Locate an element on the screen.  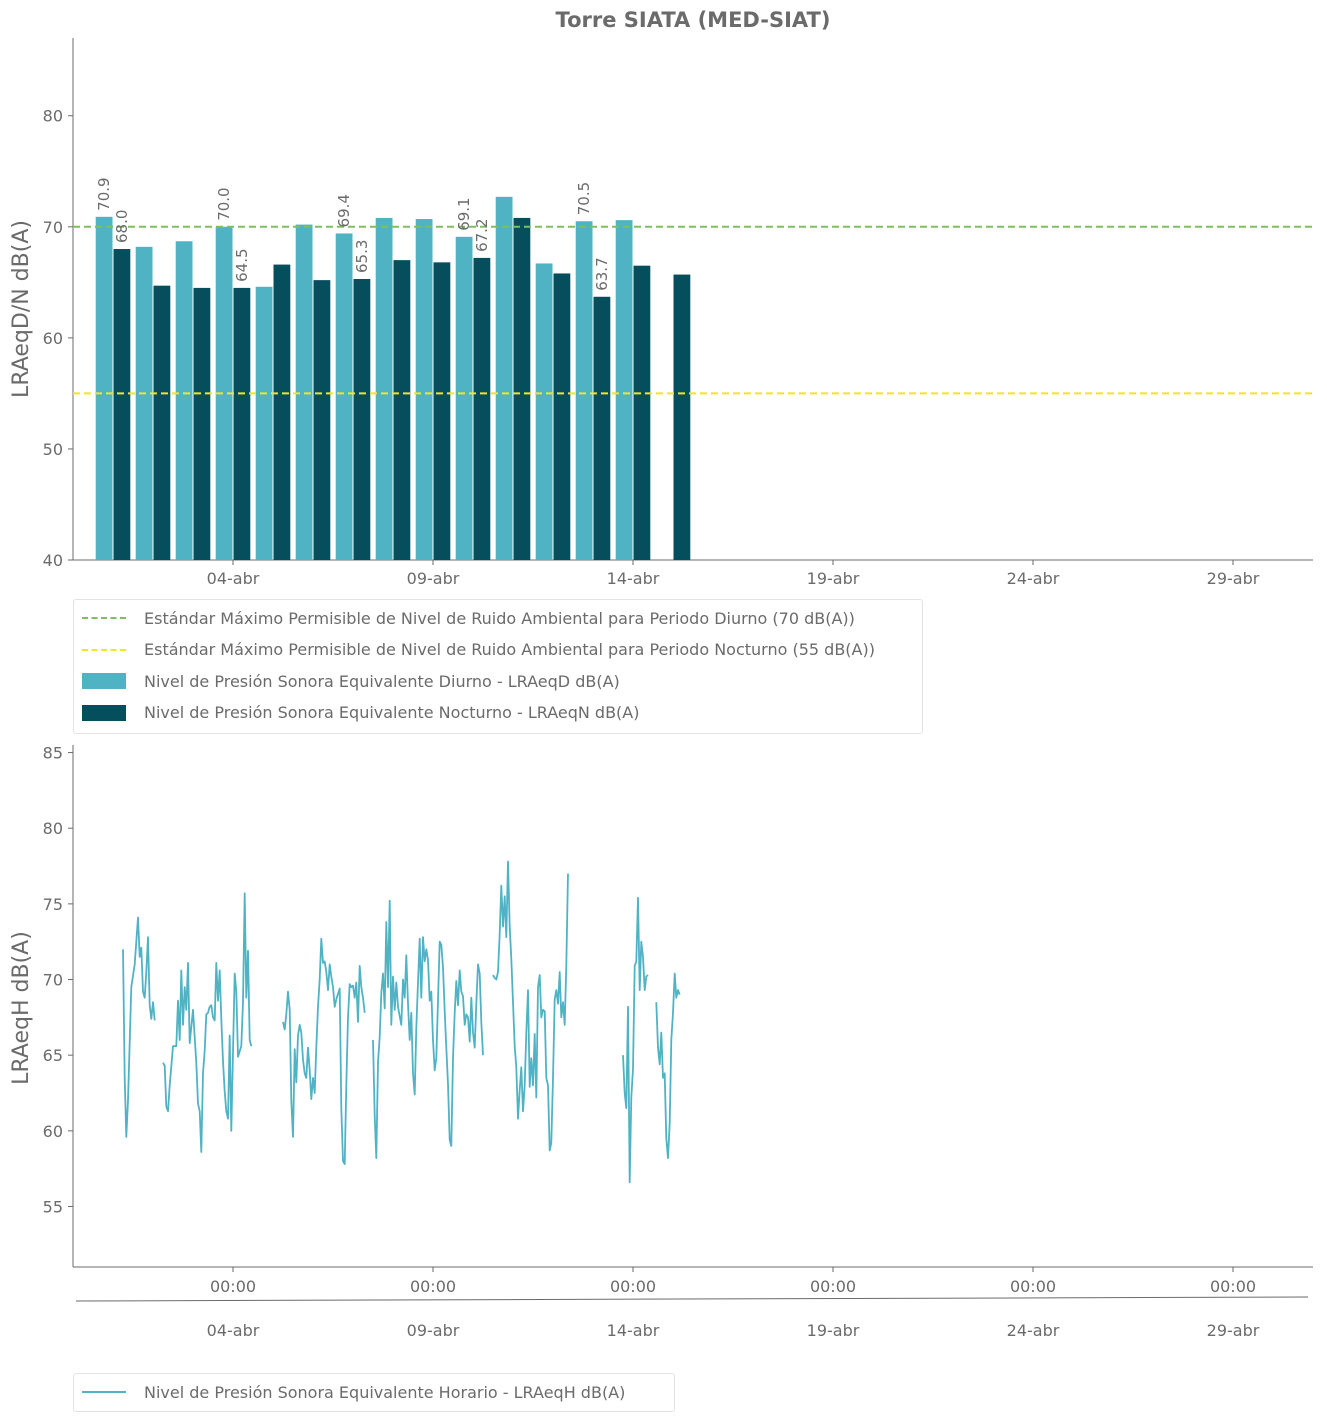
y-tick-label: 50 is located at coordinates (53, 449).